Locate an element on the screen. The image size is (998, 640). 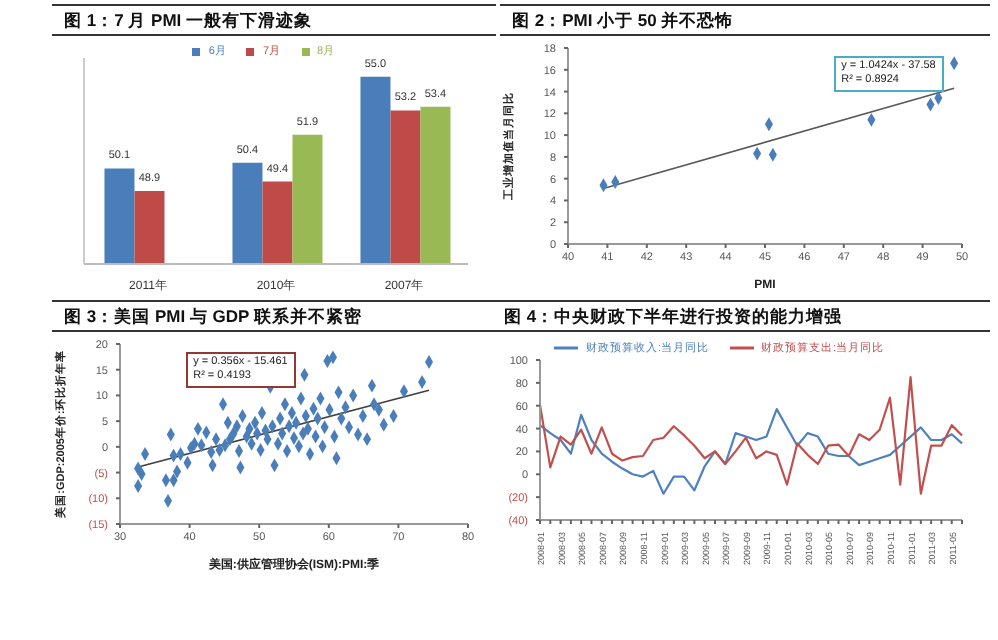
chart-title: 图 2：PMI 小于 50 并不恐怖 is located at coordinates (745, 20).